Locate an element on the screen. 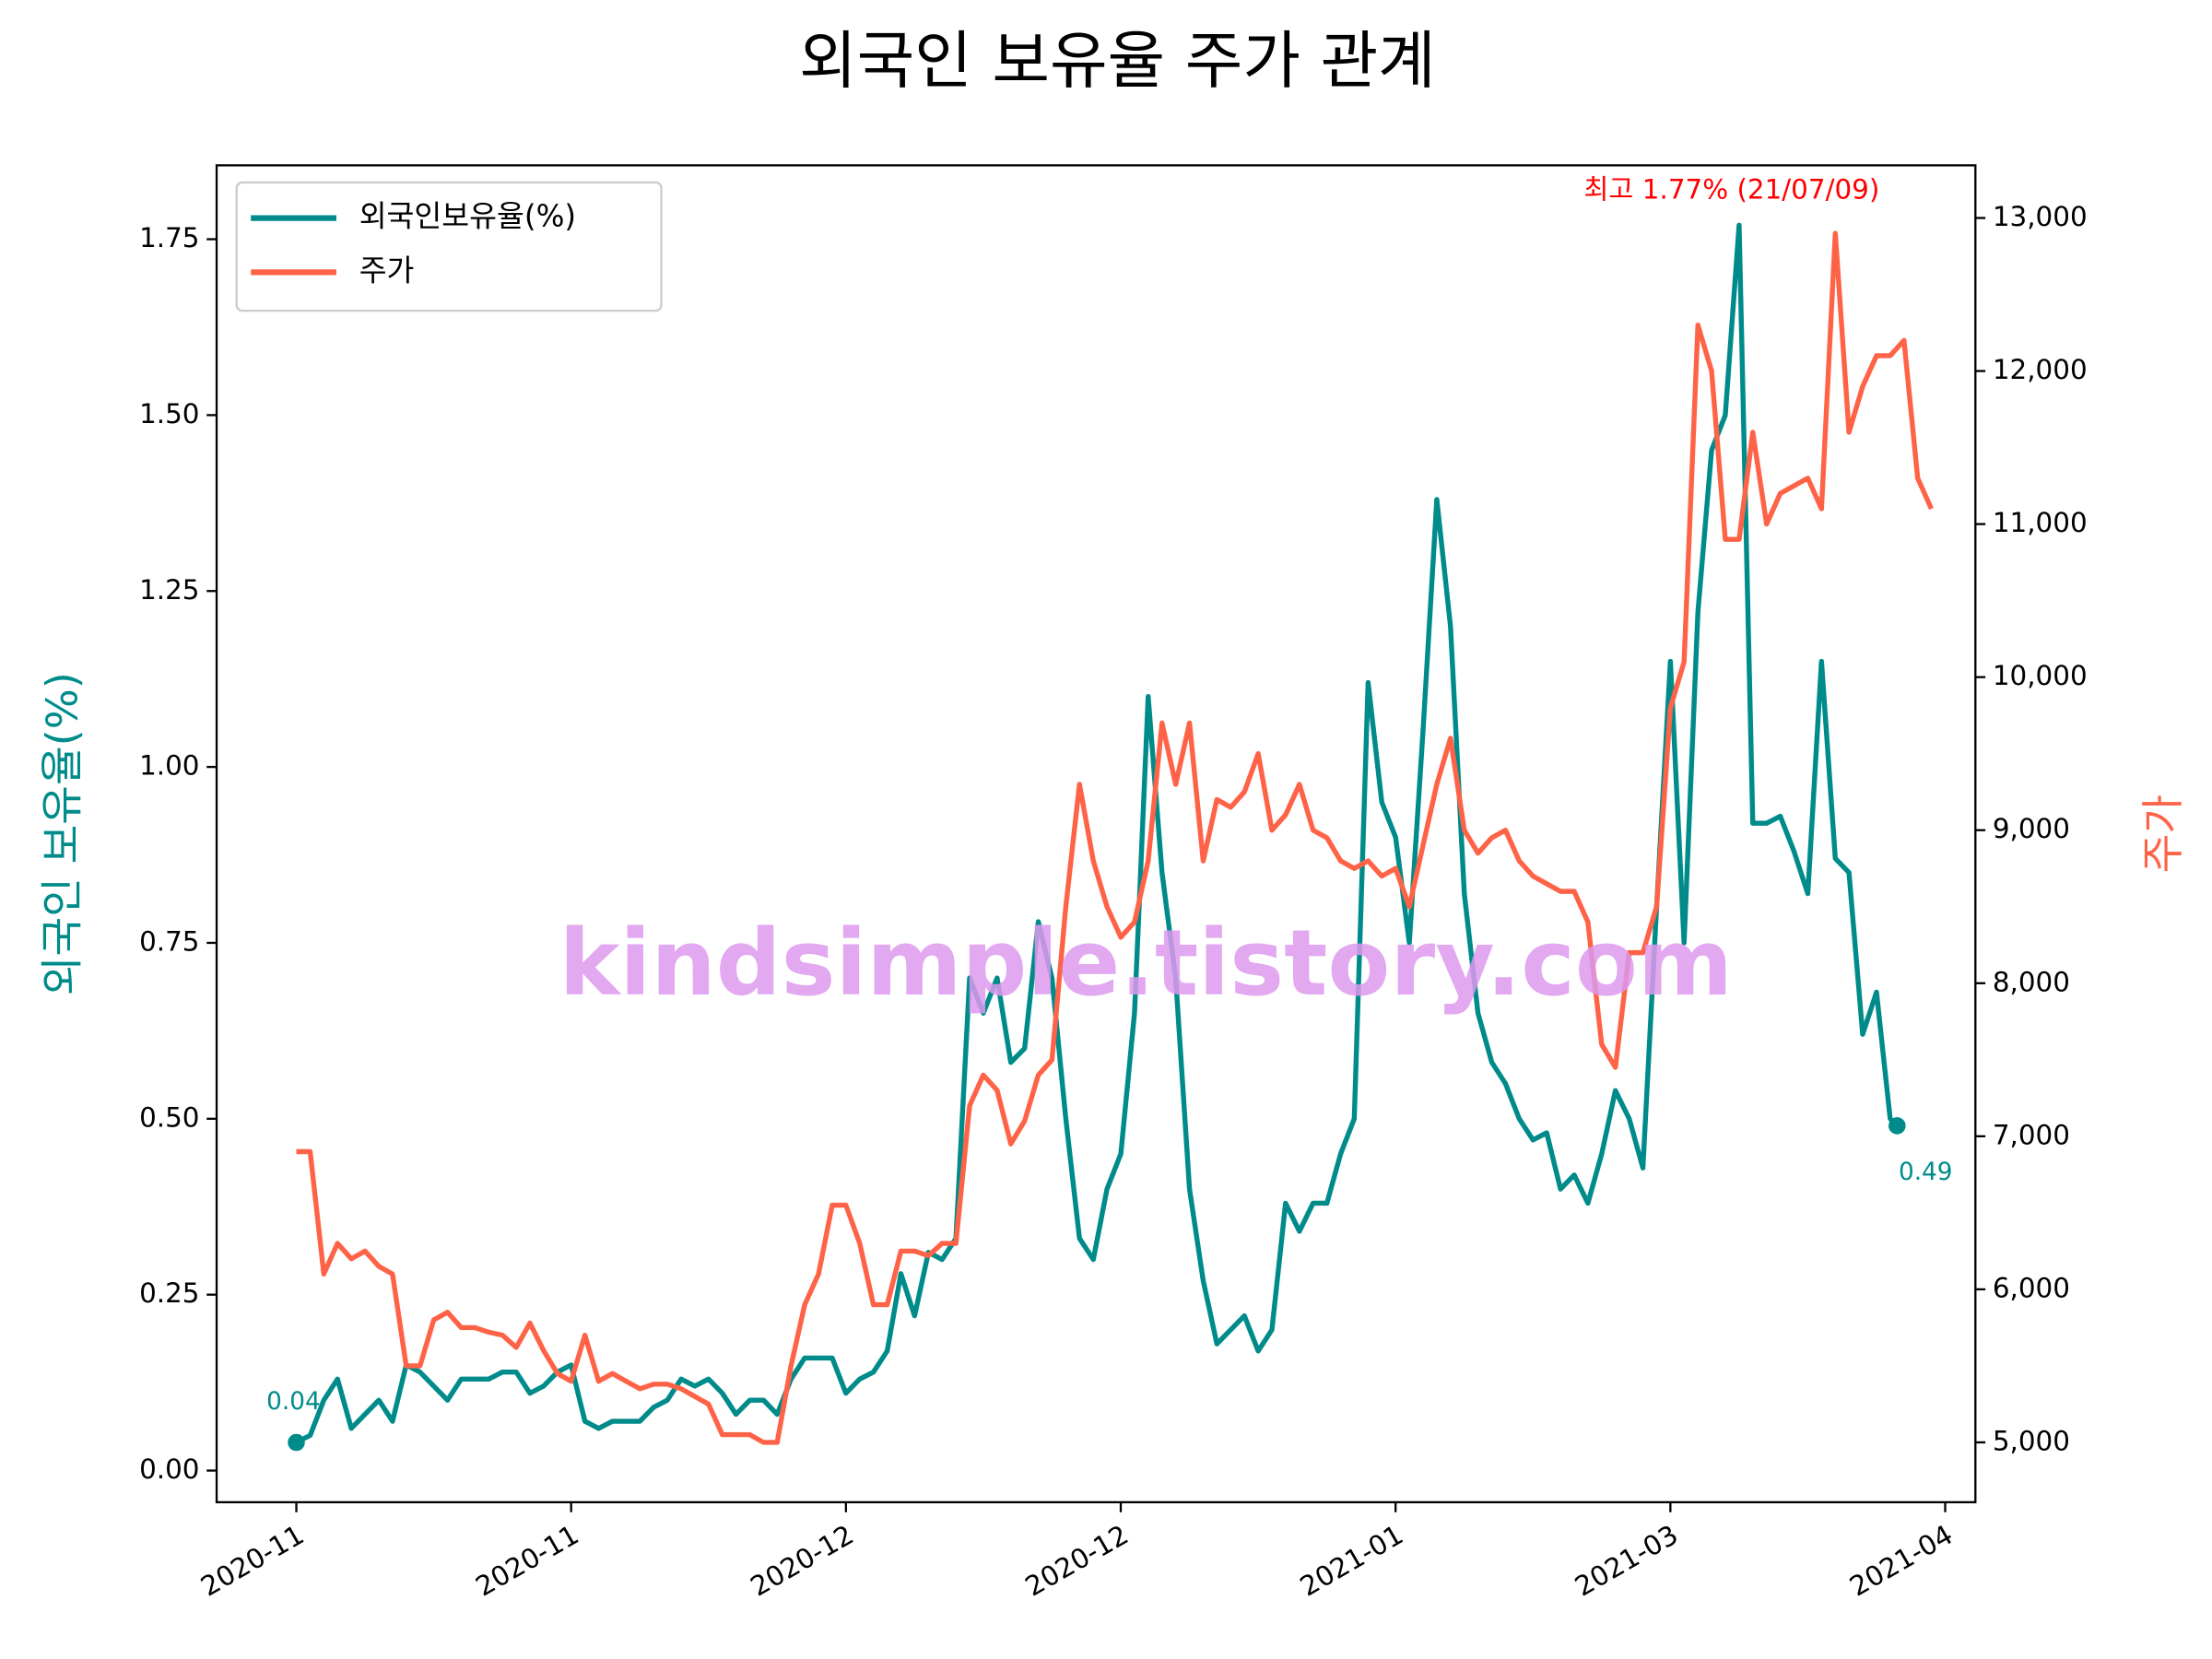 Image resolution: width=2212 pixels, height=1659 pixels. y2-tick-label: 11,000 is located at coordinates (2040, 522).